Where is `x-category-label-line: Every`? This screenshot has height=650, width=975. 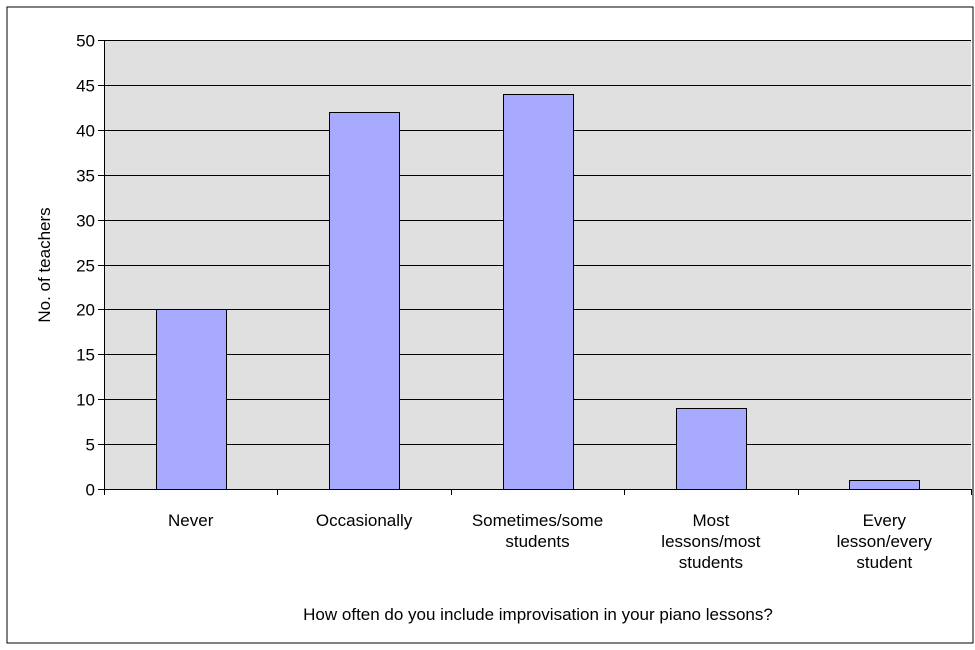
x-category-label-line: Every is located at coordinates (885, 520).